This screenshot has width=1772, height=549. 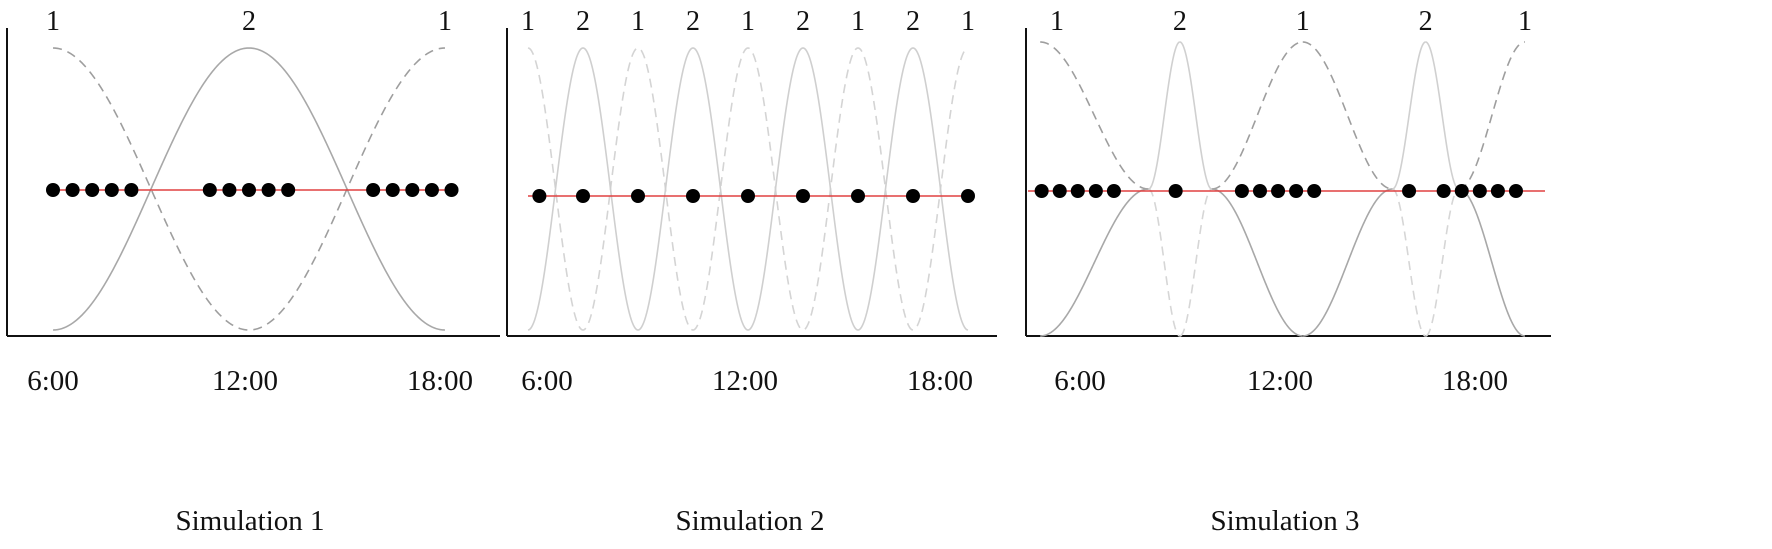 I want to click on simulation-1-title: Simulation 1, so click(x=250, y=521).